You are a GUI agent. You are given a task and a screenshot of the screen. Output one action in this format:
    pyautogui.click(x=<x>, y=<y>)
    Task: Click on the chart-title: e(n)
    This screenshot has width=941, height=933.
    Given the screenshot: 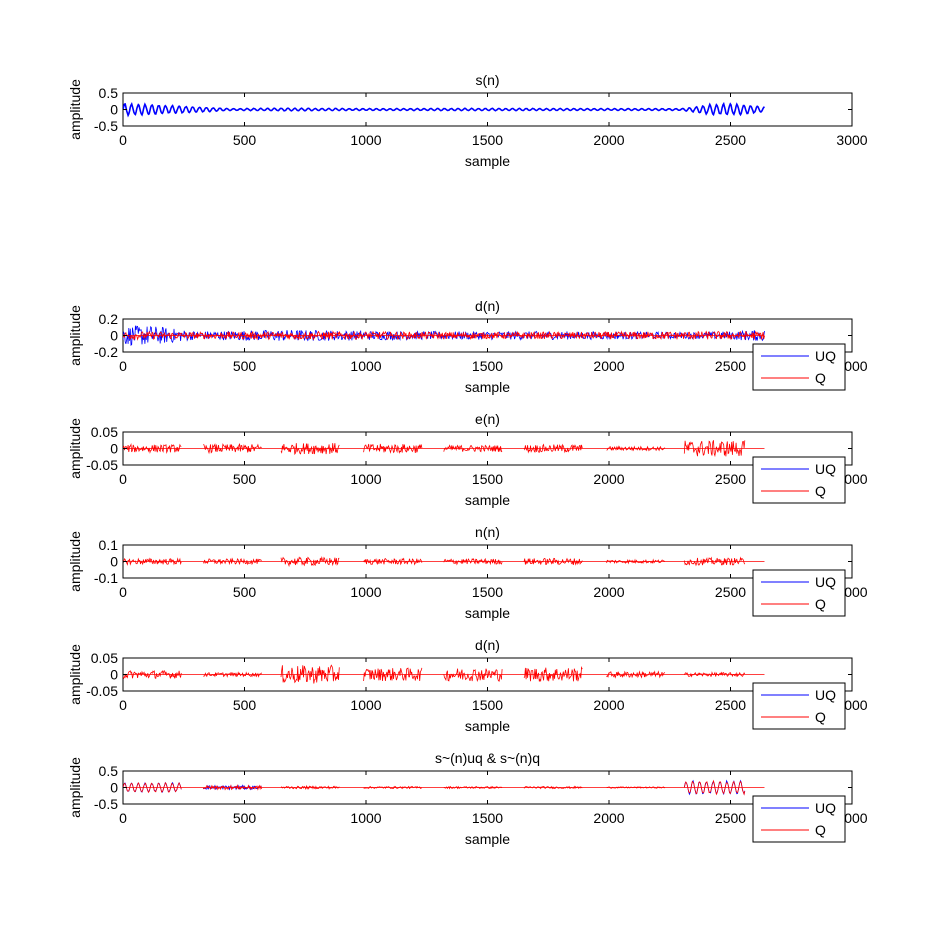 What is the action you would take?
    pyautogui.click(x=487, y=419)
    